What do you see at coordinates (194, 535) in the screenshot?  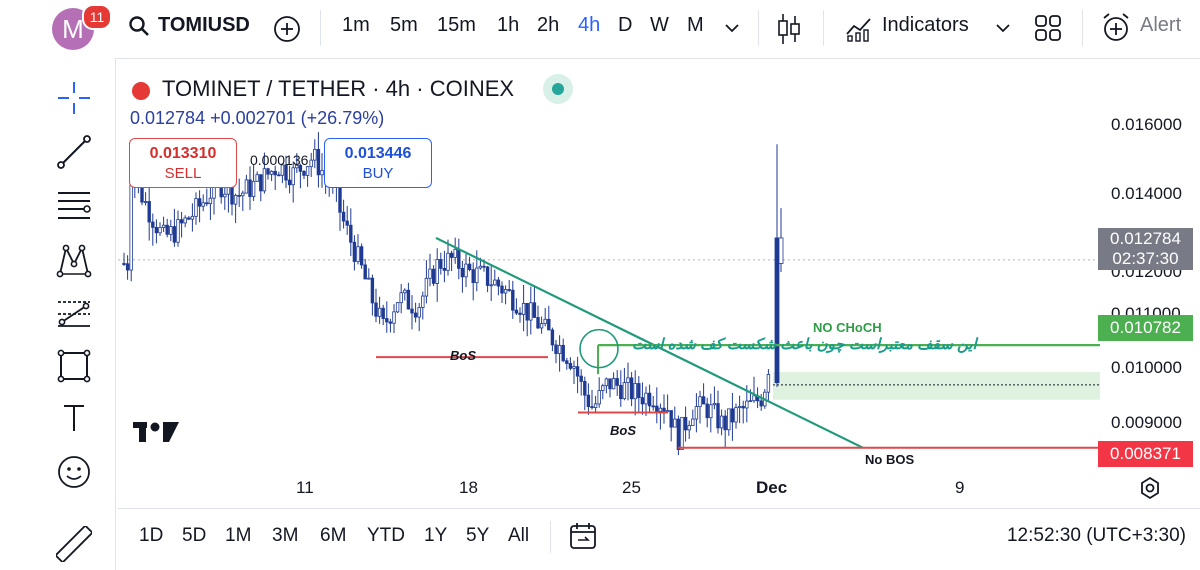 I see `range-5d: 5D` at bounding box center [194, 535].